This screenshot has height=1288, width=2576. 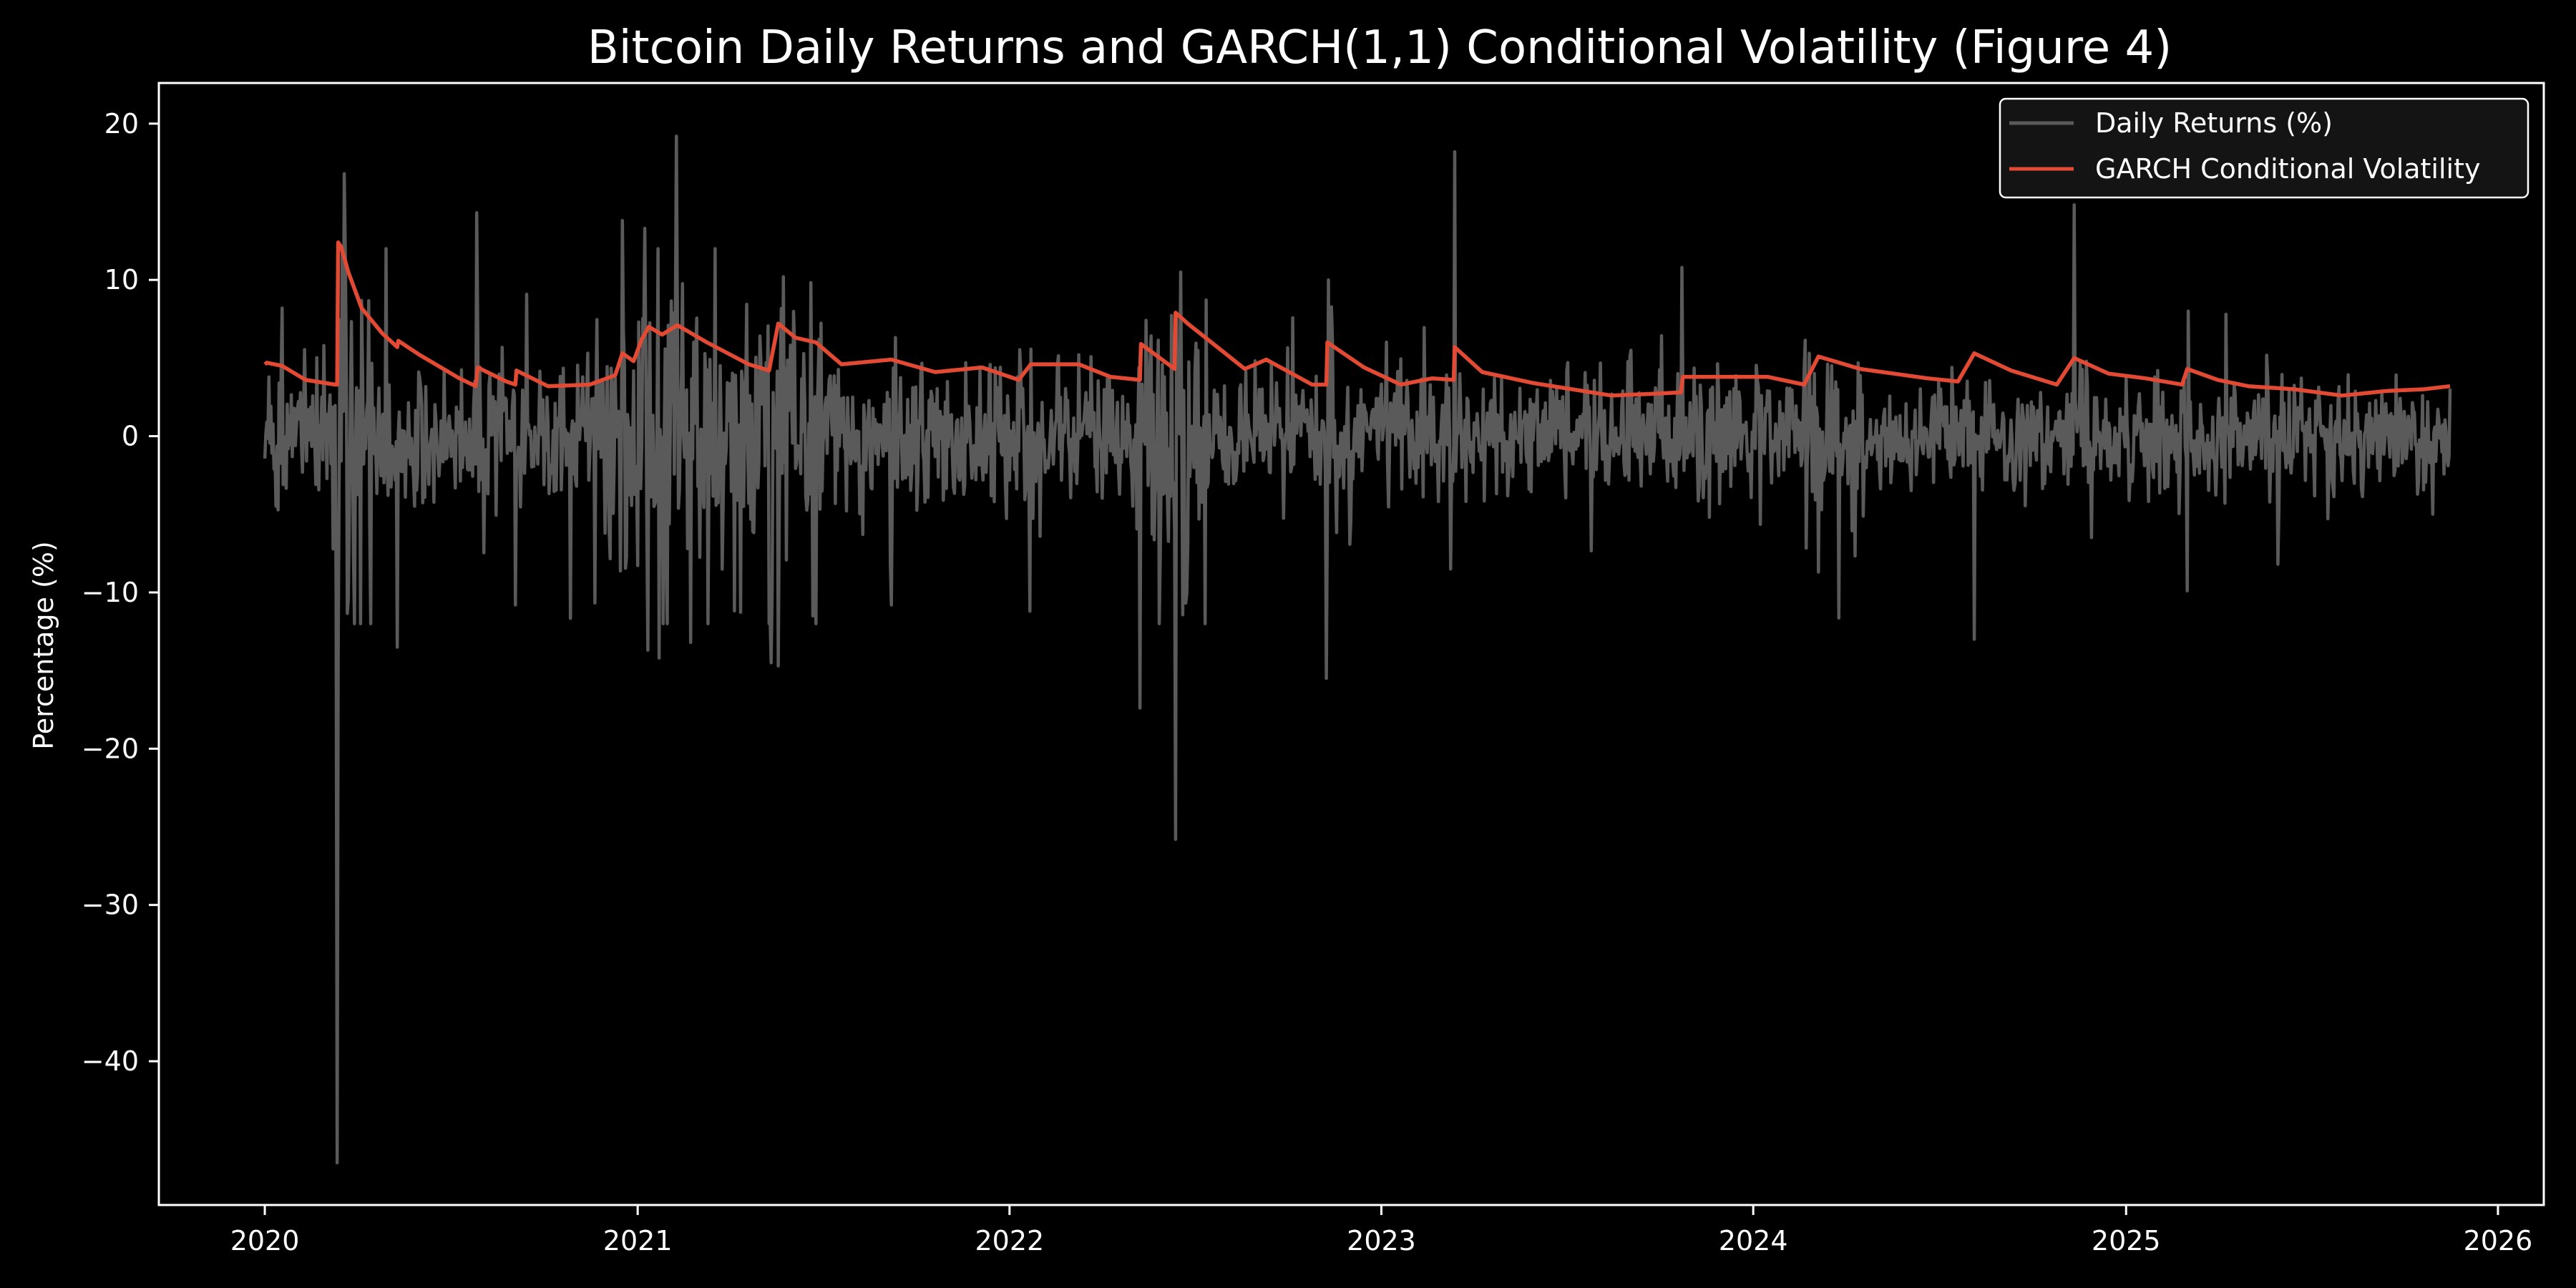 What do you see at coordinates (2126, 1241) in the screenshot?
I see `x-tick-label: 2025` at bounding box center [2126, 1241].